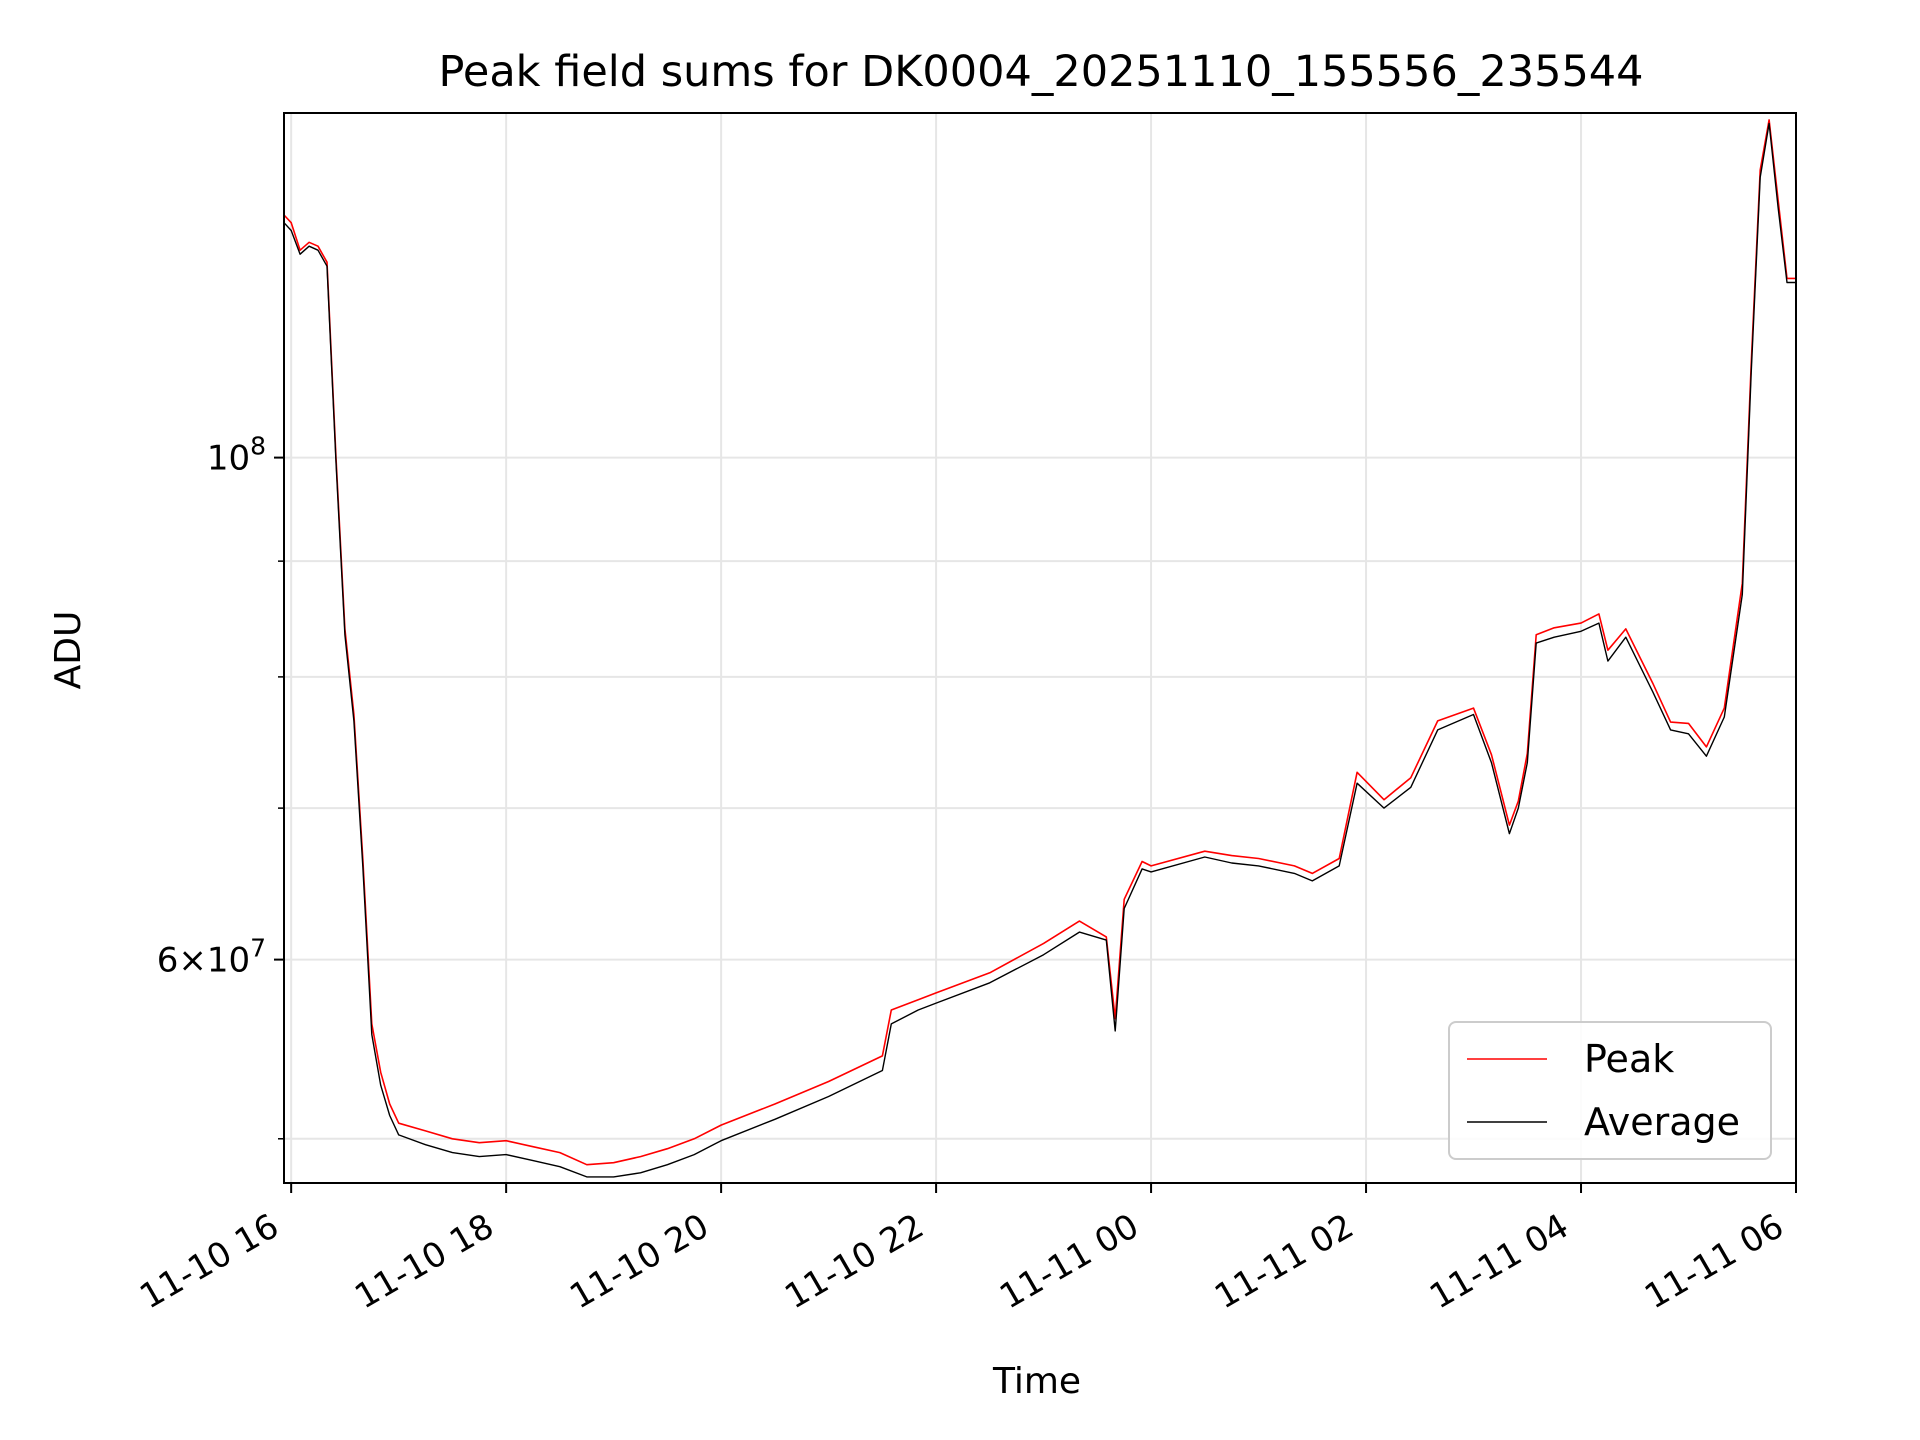 The image size is (1920, 1440). I want to click on y-tick-label: 108, so click(236, 455).